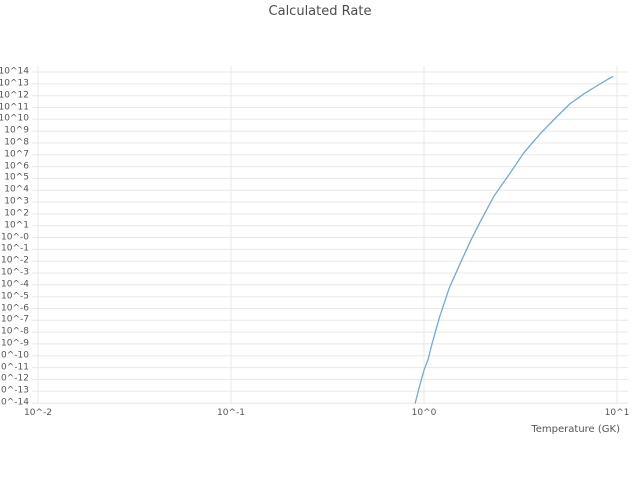 Image resolution: width=640 pixels, height=480 pixels. I want to click on y-tick-label: 10^14, so click(14, 71).